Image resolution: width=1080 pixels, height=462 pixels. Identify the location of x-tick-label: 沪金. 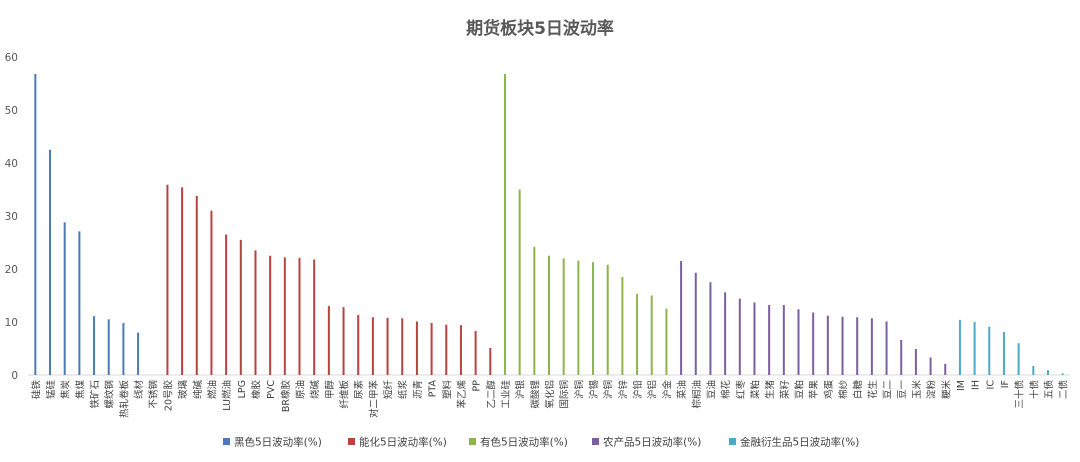
(667, 390).